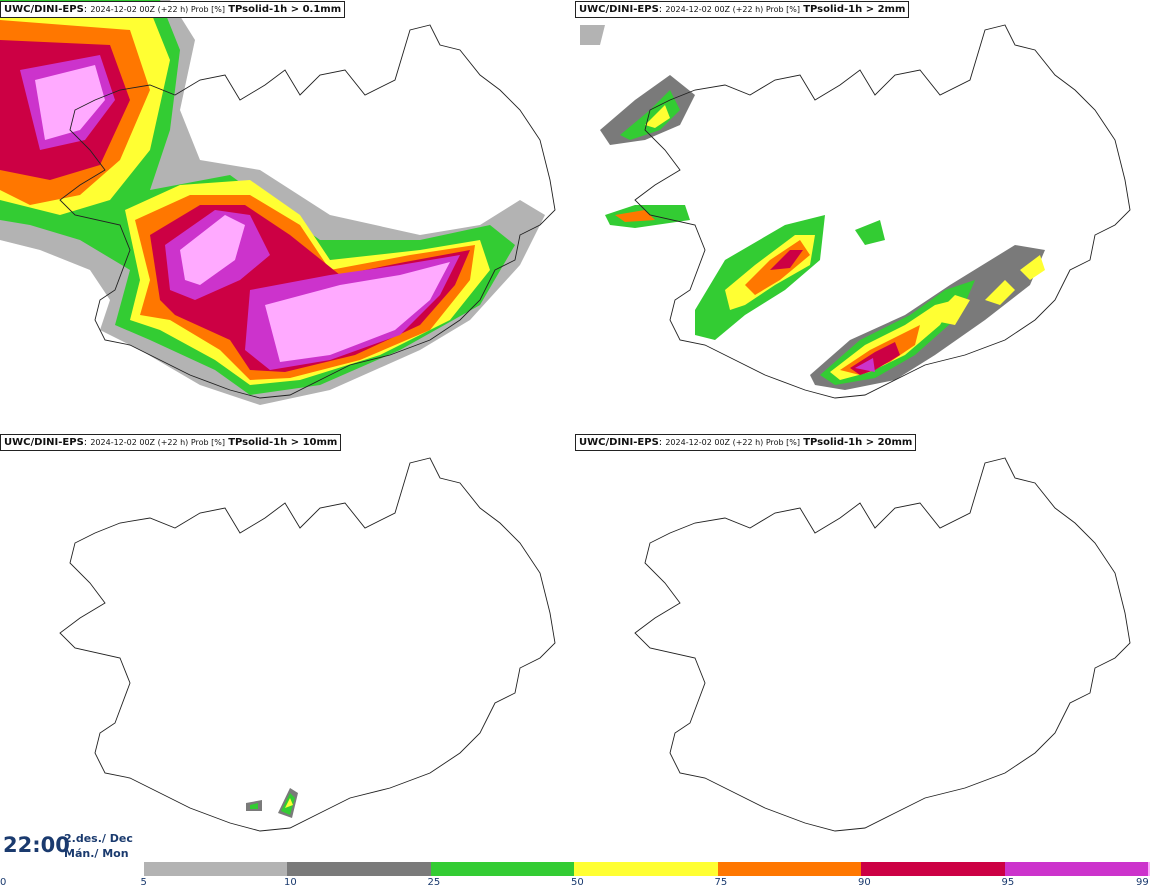  Describe the element at coordinates (98, 838) in the screenshot. I see `valid-date-line1: 2.des./ Dec` at that location.